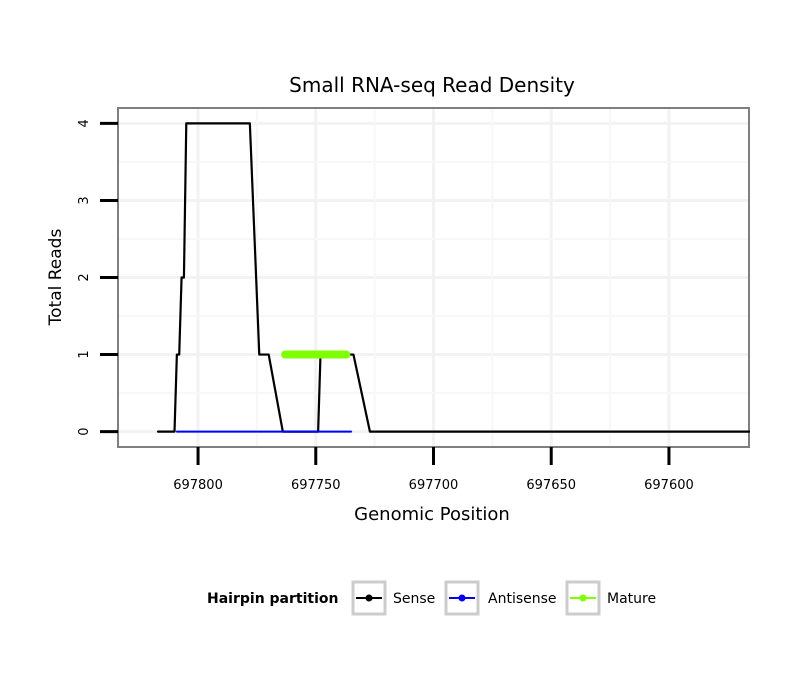  I want to click on y-tick-label-1: 1, so click(84, 354).